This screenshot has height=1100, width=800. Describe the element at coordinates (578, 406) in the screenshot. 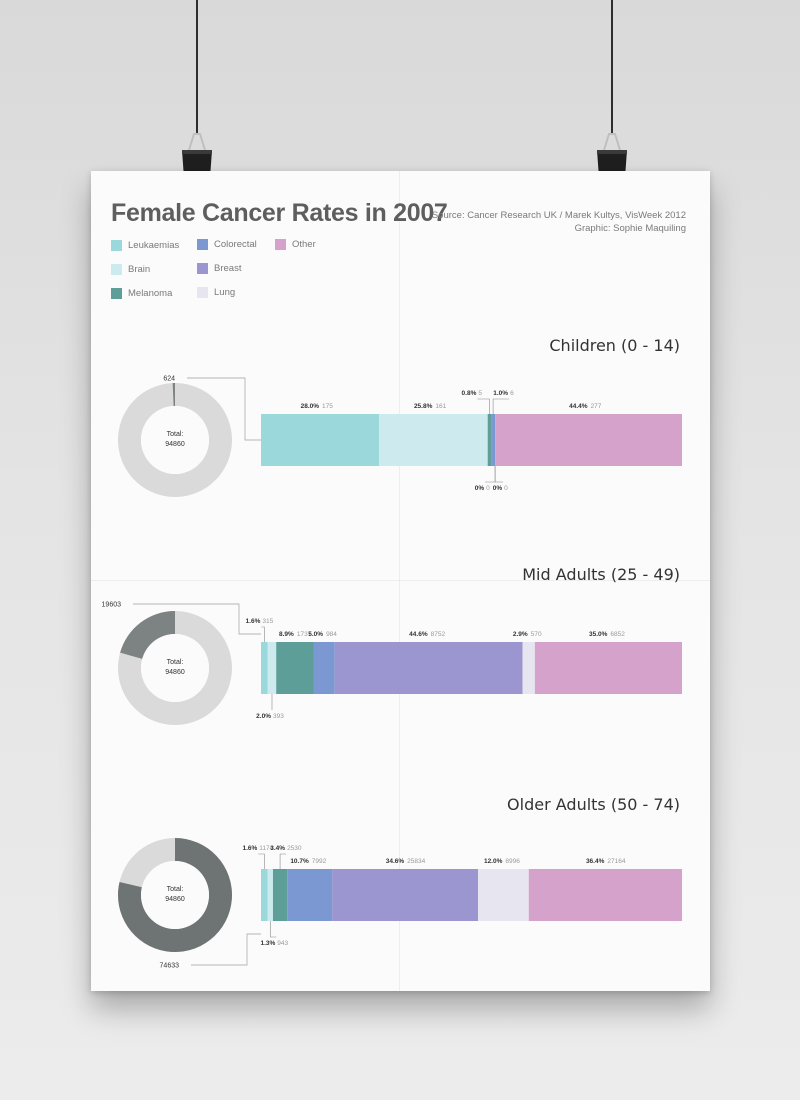

I see `bar-percent-label: 44.4%` at that location.